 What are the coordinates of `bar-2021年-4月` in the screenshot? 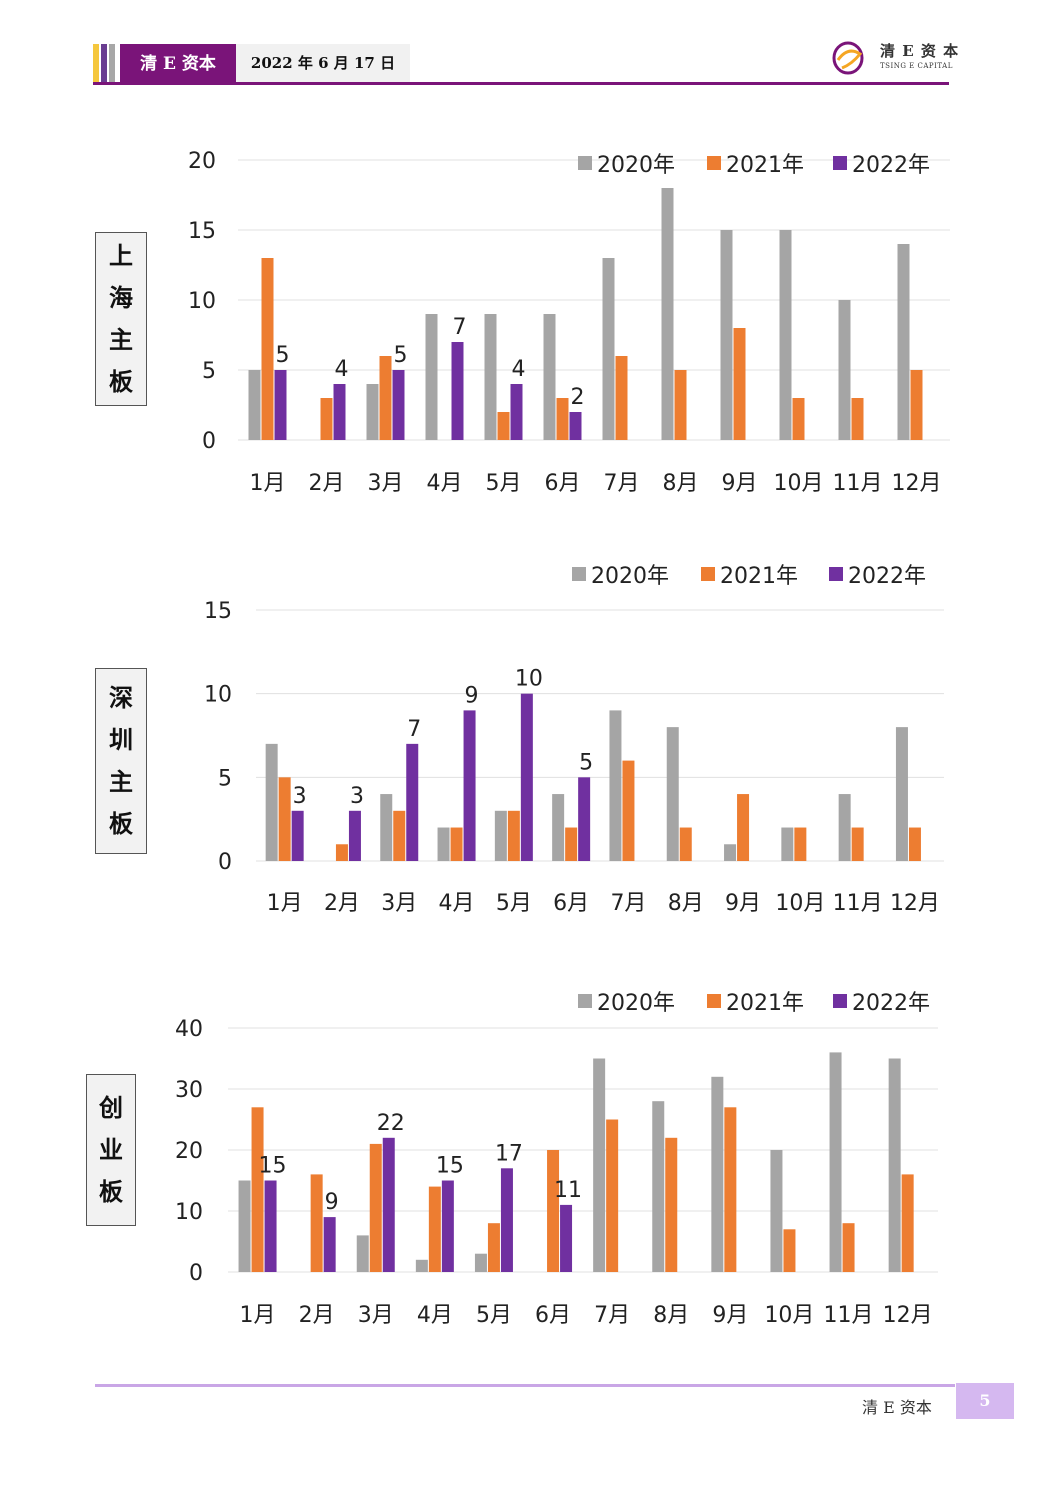 It's located at (456, 844).